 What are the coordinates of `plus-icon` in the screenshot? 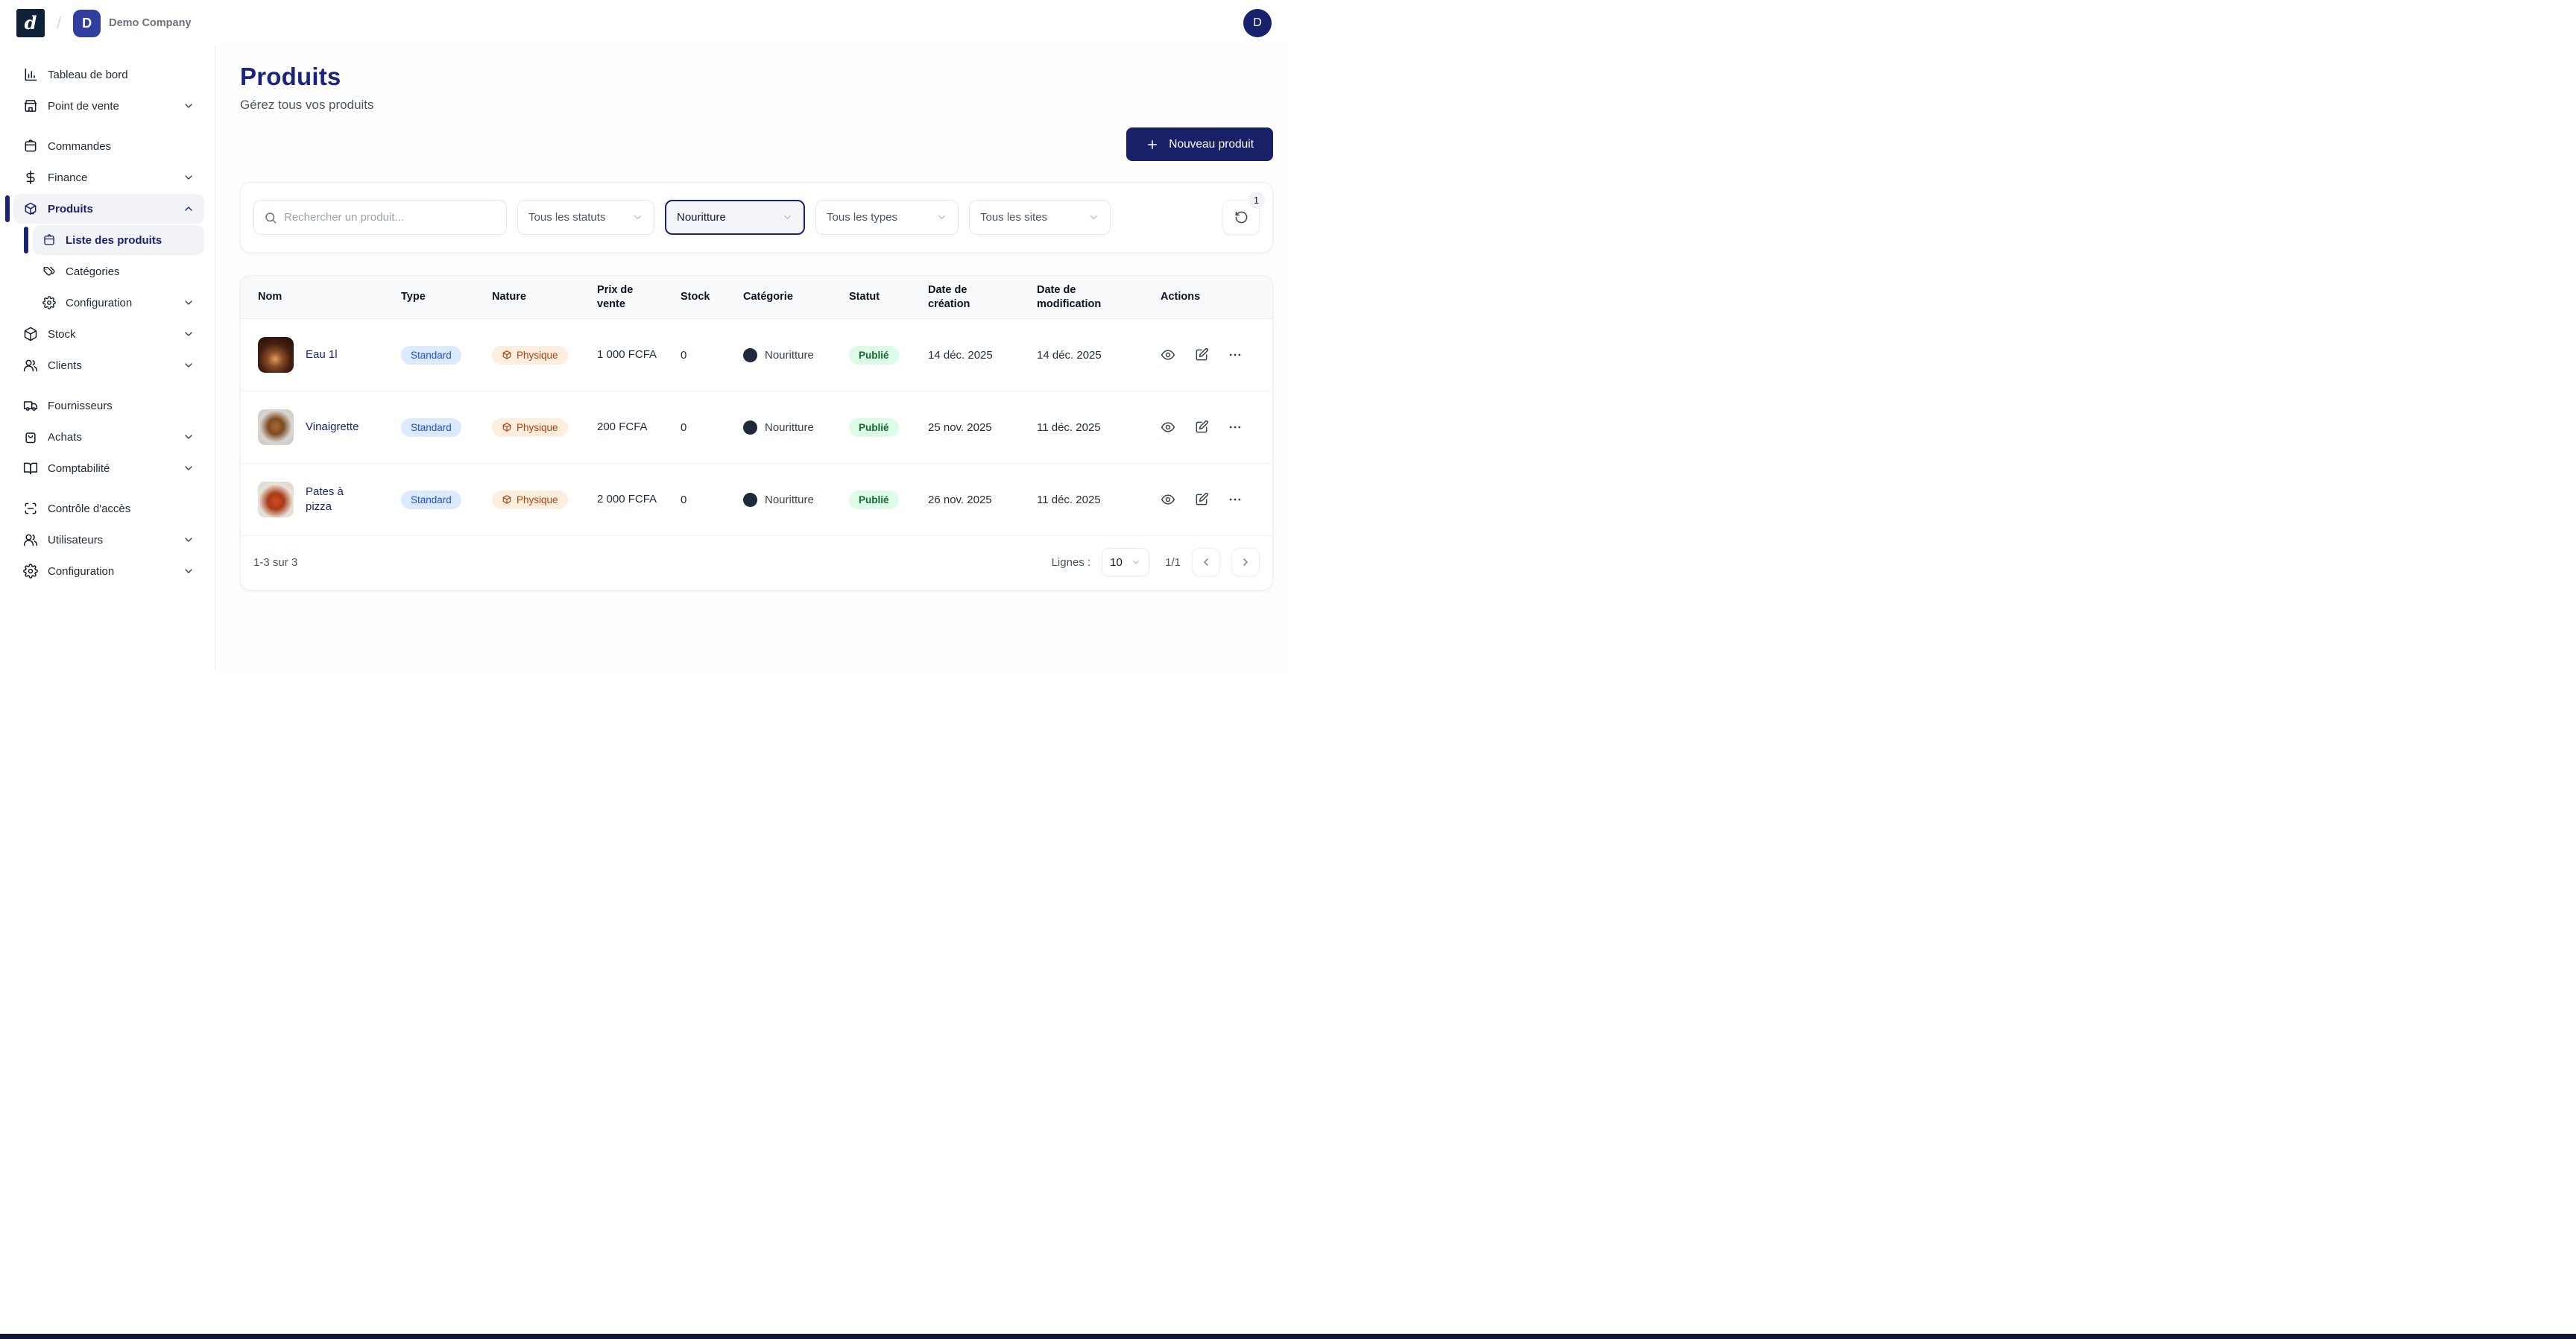 It's located at (1153, 144).